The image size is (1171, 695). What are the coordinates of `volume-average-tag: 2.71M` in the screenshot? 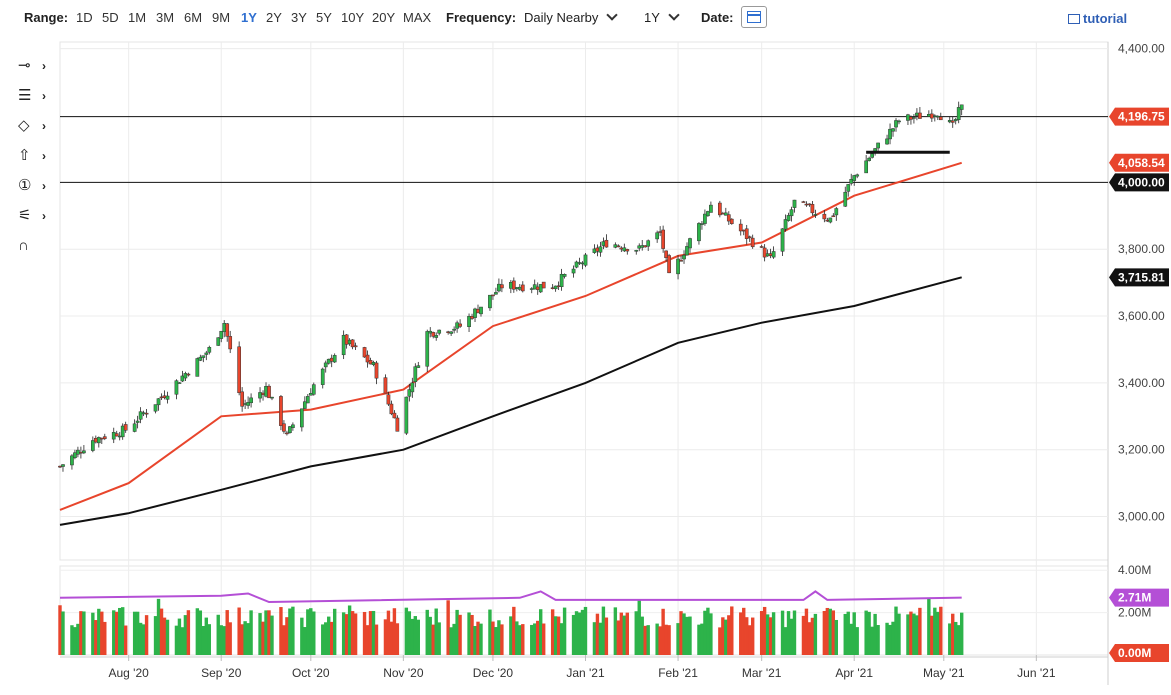 It's located at (1139, 597).